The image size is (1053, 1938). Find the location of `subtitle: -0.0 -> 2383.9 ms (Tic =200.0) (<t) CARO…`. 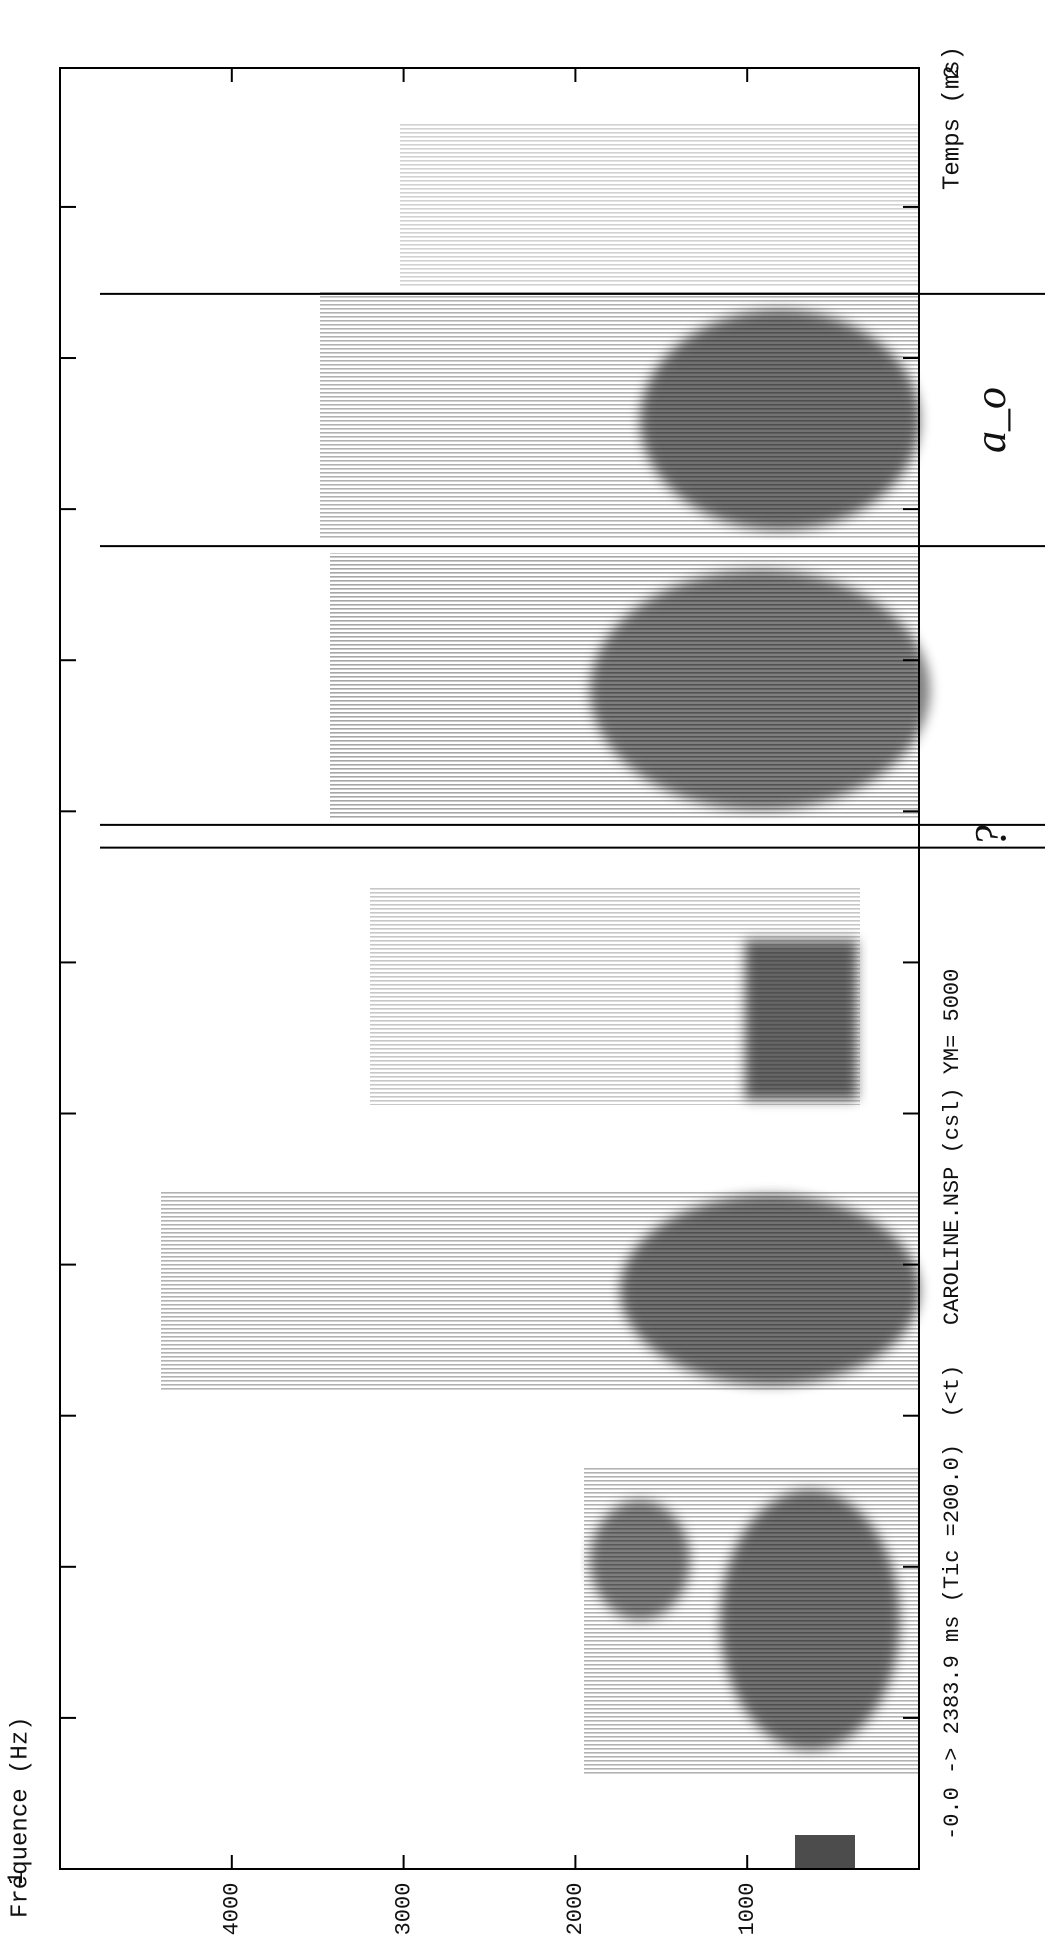

subtitle: -0.0 -> 2383.9 ms (Tic =200.0) (<t) CARO… is located at coordinates (952, 1404).